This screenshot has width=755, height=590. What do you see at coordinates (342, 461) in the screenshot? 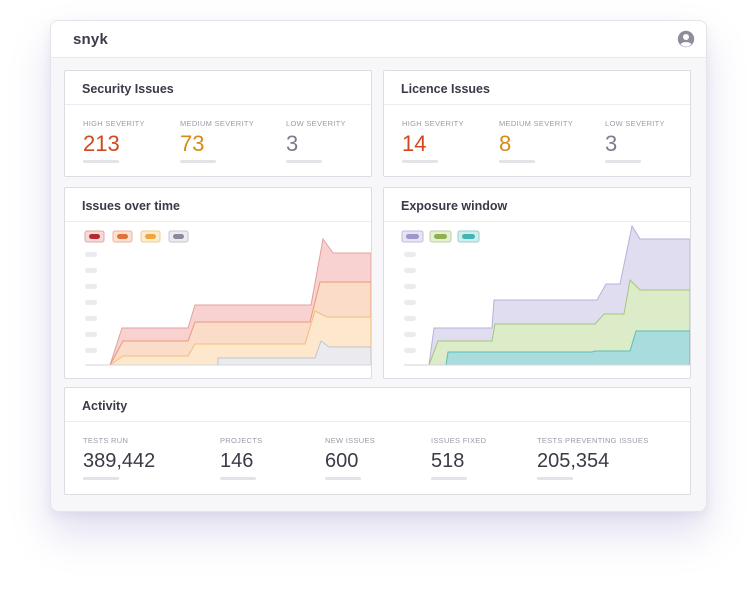
I see `stat-value: 600` at bounding box center [342, 461].